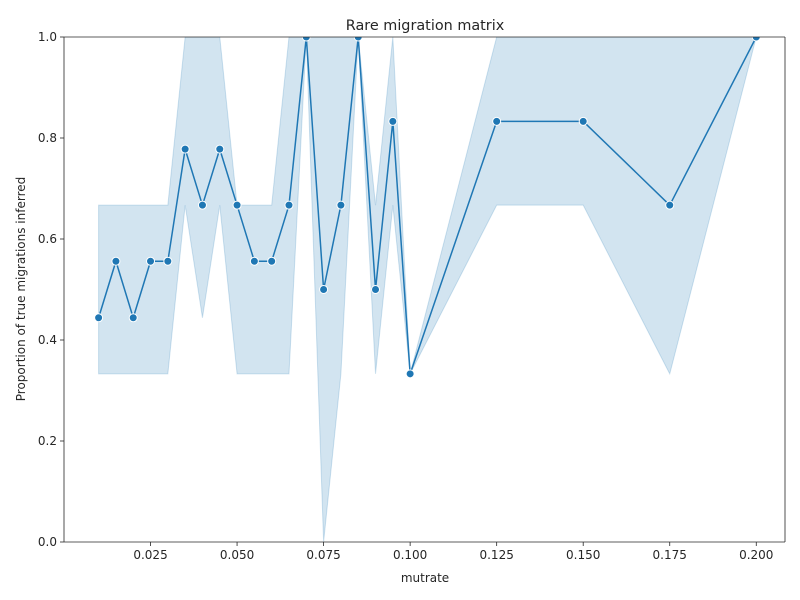 Image resolution: width=800 pixels, height=600 pixels. What do you see at coordinates (583, 555) in the screenshot?
I see `x-tick-label: 0.150` at bounding box center [583, 555].